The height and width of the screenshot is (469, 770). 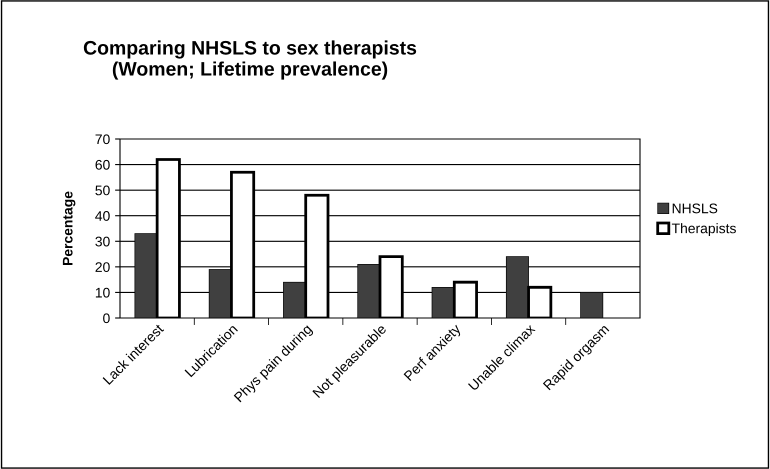 I want to click on y-axis-title: Percentage, so click(x=69, y=229).